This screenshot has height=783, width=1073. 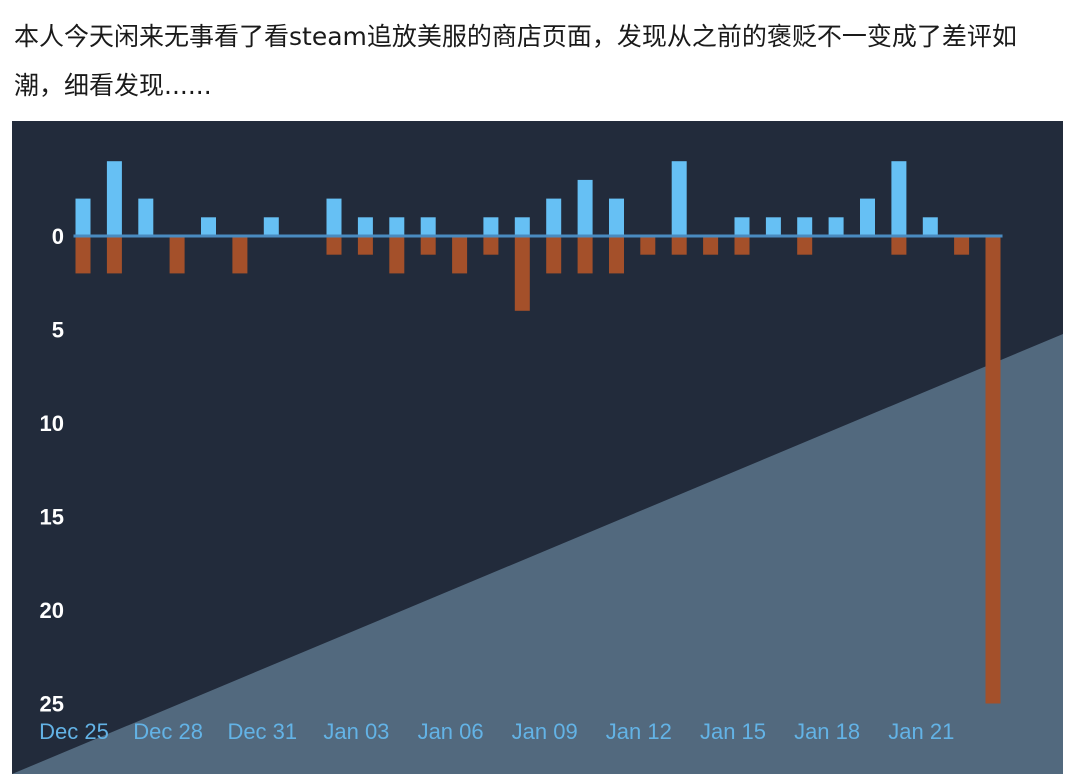 What do you see at coordinates (639, 731) in the screenshot?
I see `x-tick-label-jan-12: Jan 12` at bounding box center [639, 731].